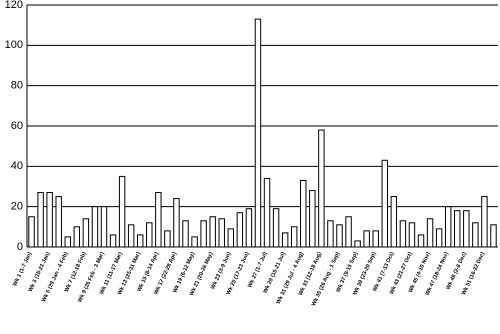 Image resolution: width=500 pixels, height=334 pixels. What do you see at coordinates (14, 45) in the screenshot?
I see `y-tick-label: 100` at bounding box center [14, 45].